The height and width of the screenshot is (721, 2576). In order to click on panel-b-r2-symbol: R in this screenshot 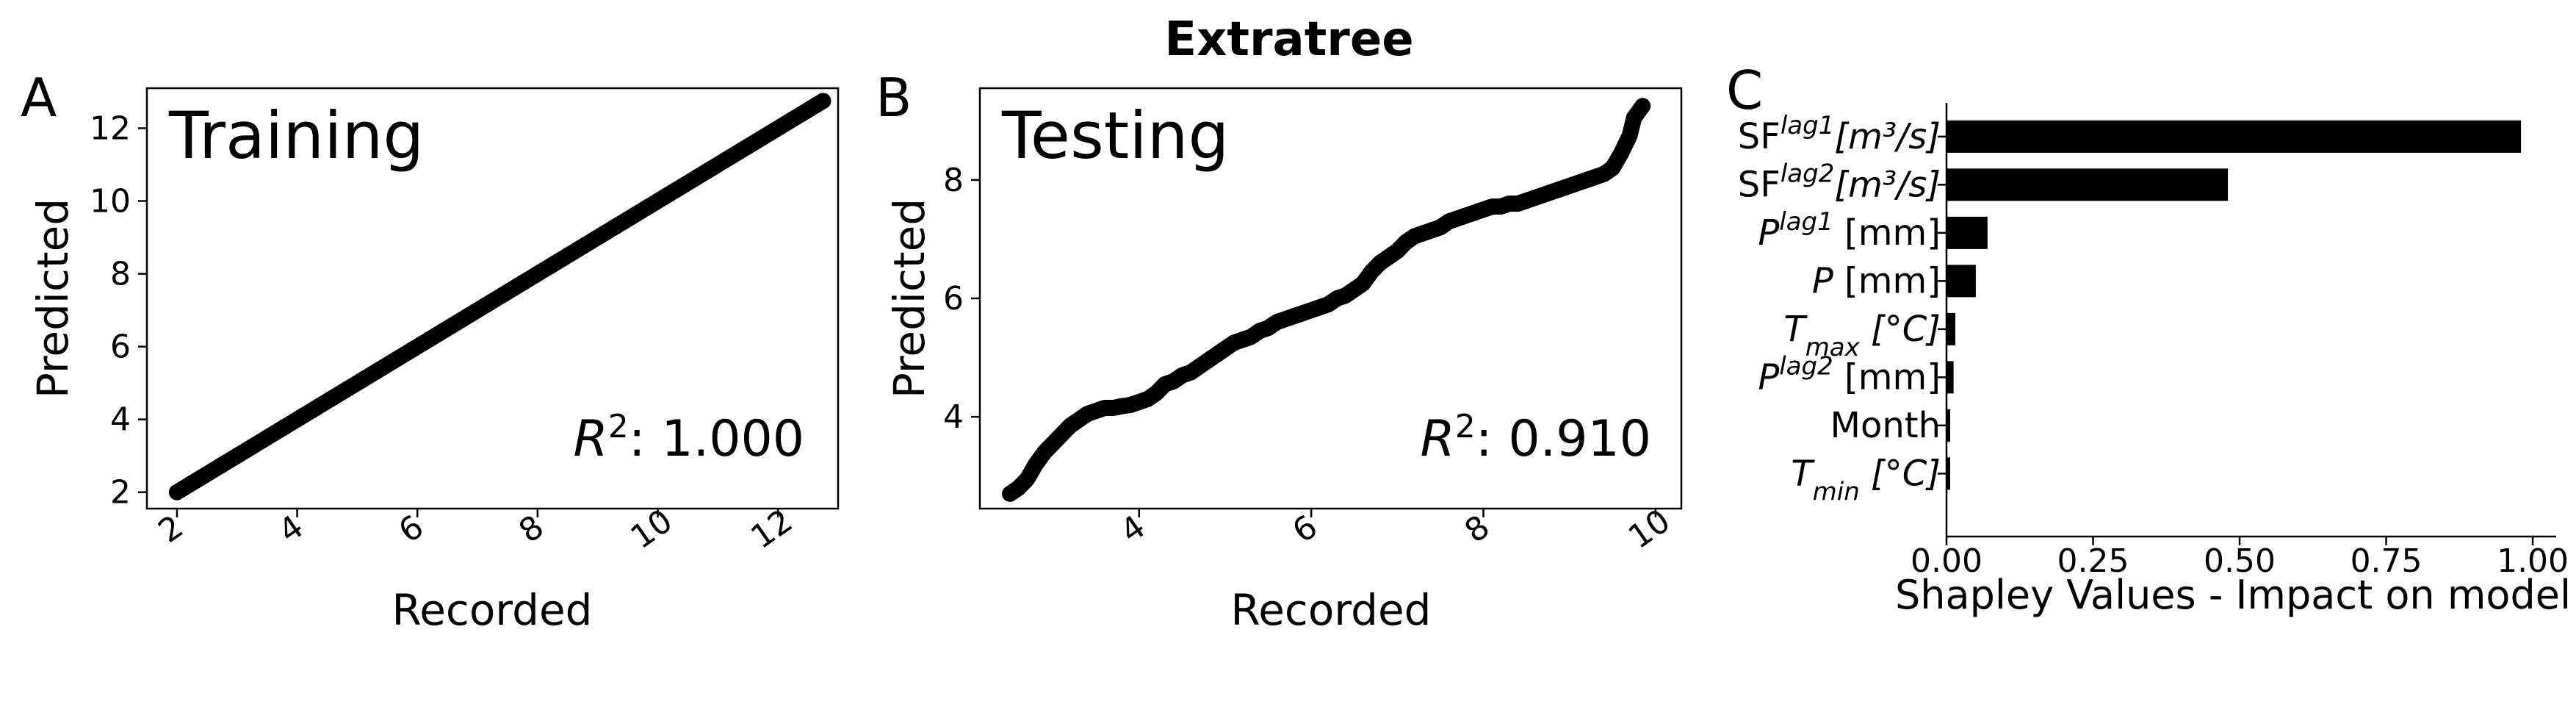, I will do `click(1438, 439)`.